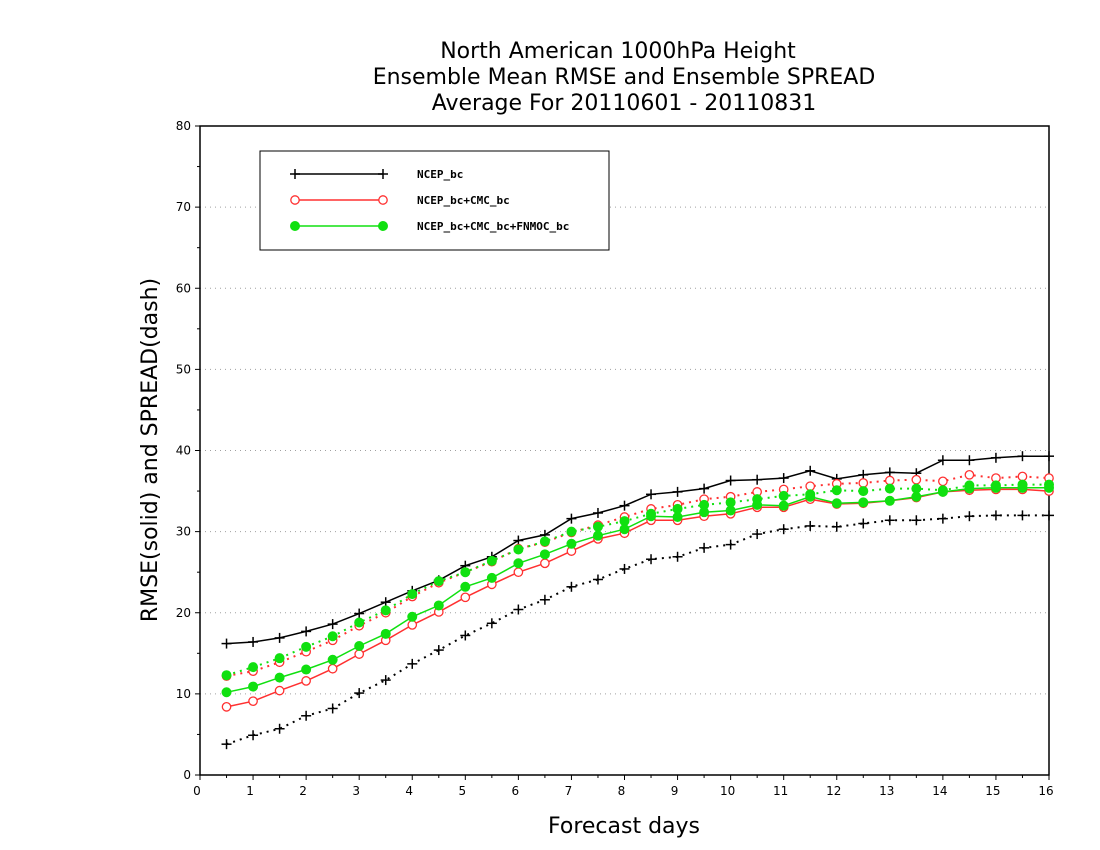 Image resolution: width=1100 pixels, height=850 pixels. What do you see at coordinates (187, 775) in the screenshot?
I see `y-tick-label: 0` at bounding box center [187, 775].